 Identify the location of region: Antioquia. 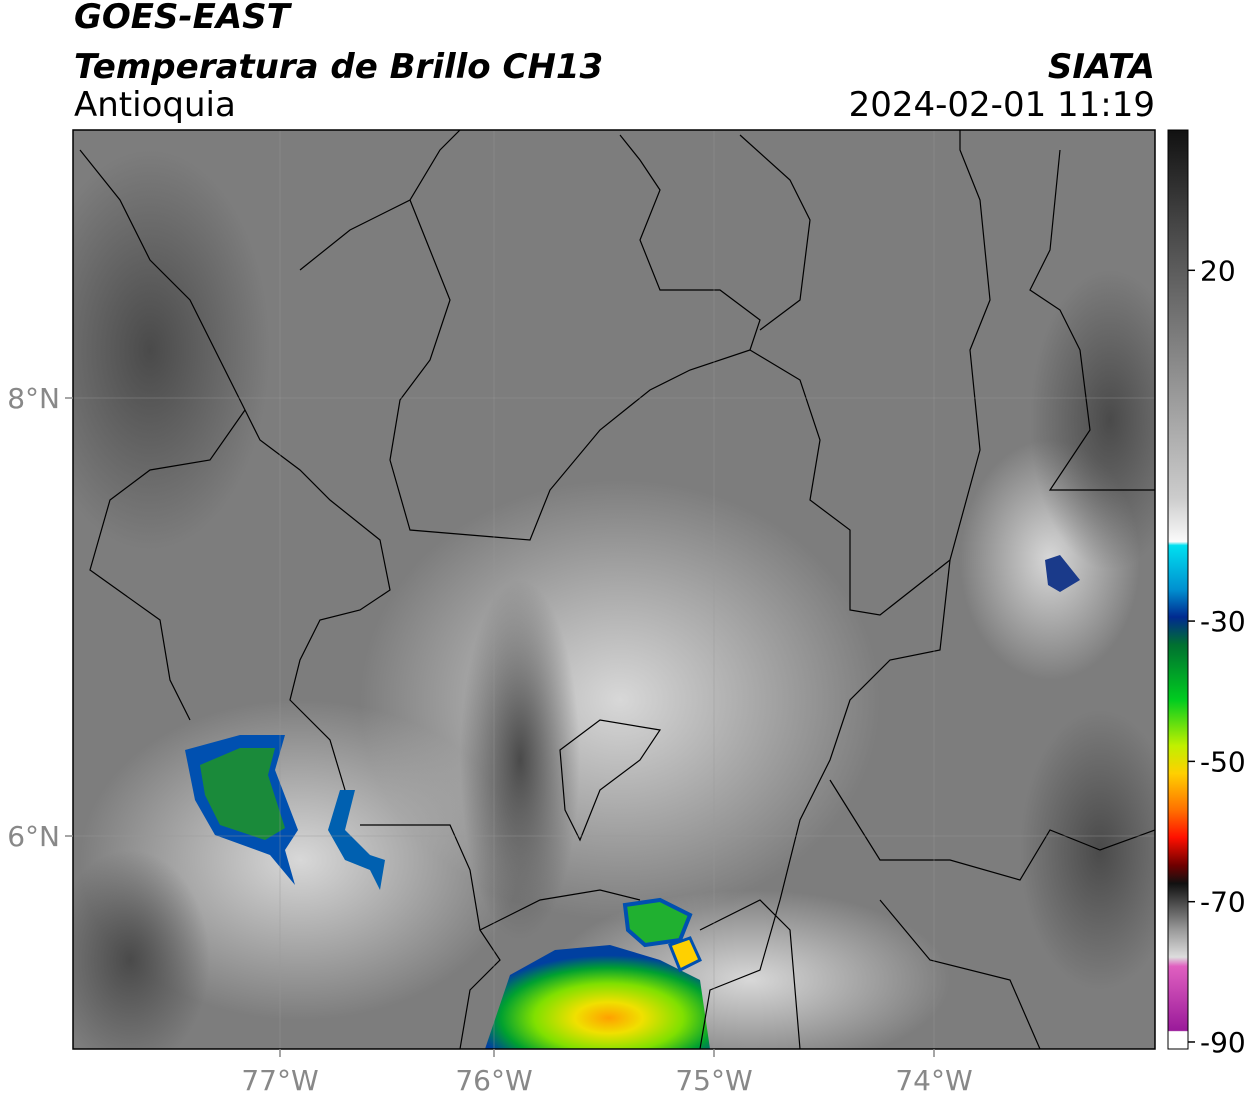
(155, 105).